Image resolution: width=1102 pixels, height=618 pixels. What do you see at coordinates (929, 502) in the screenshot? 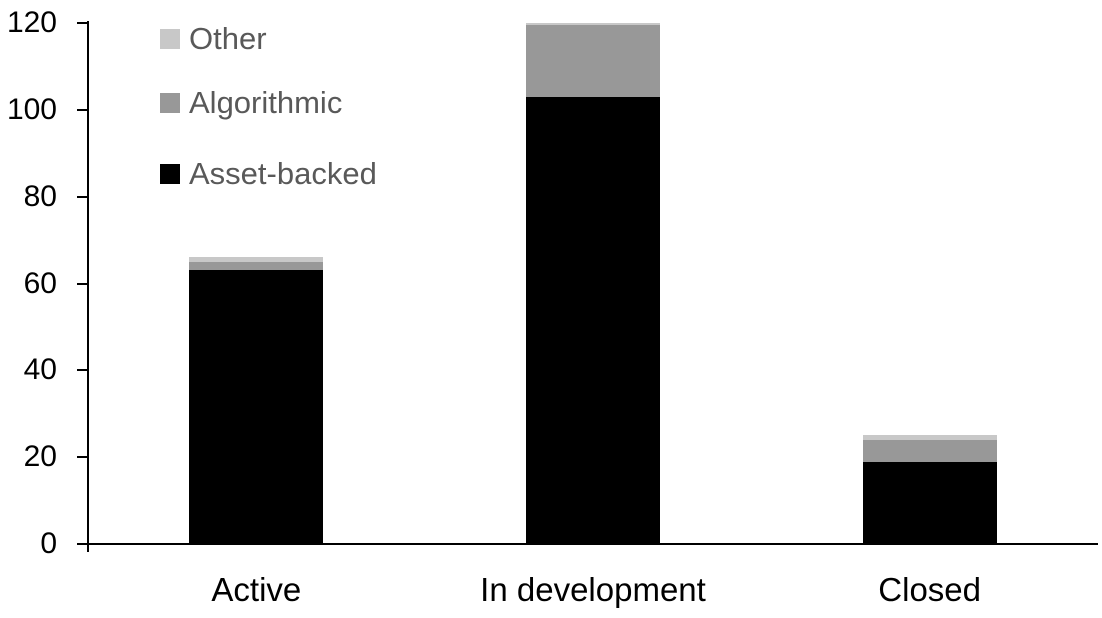
I see `bar-segment-asset-backed-closed` at bounding box center [929, 502].